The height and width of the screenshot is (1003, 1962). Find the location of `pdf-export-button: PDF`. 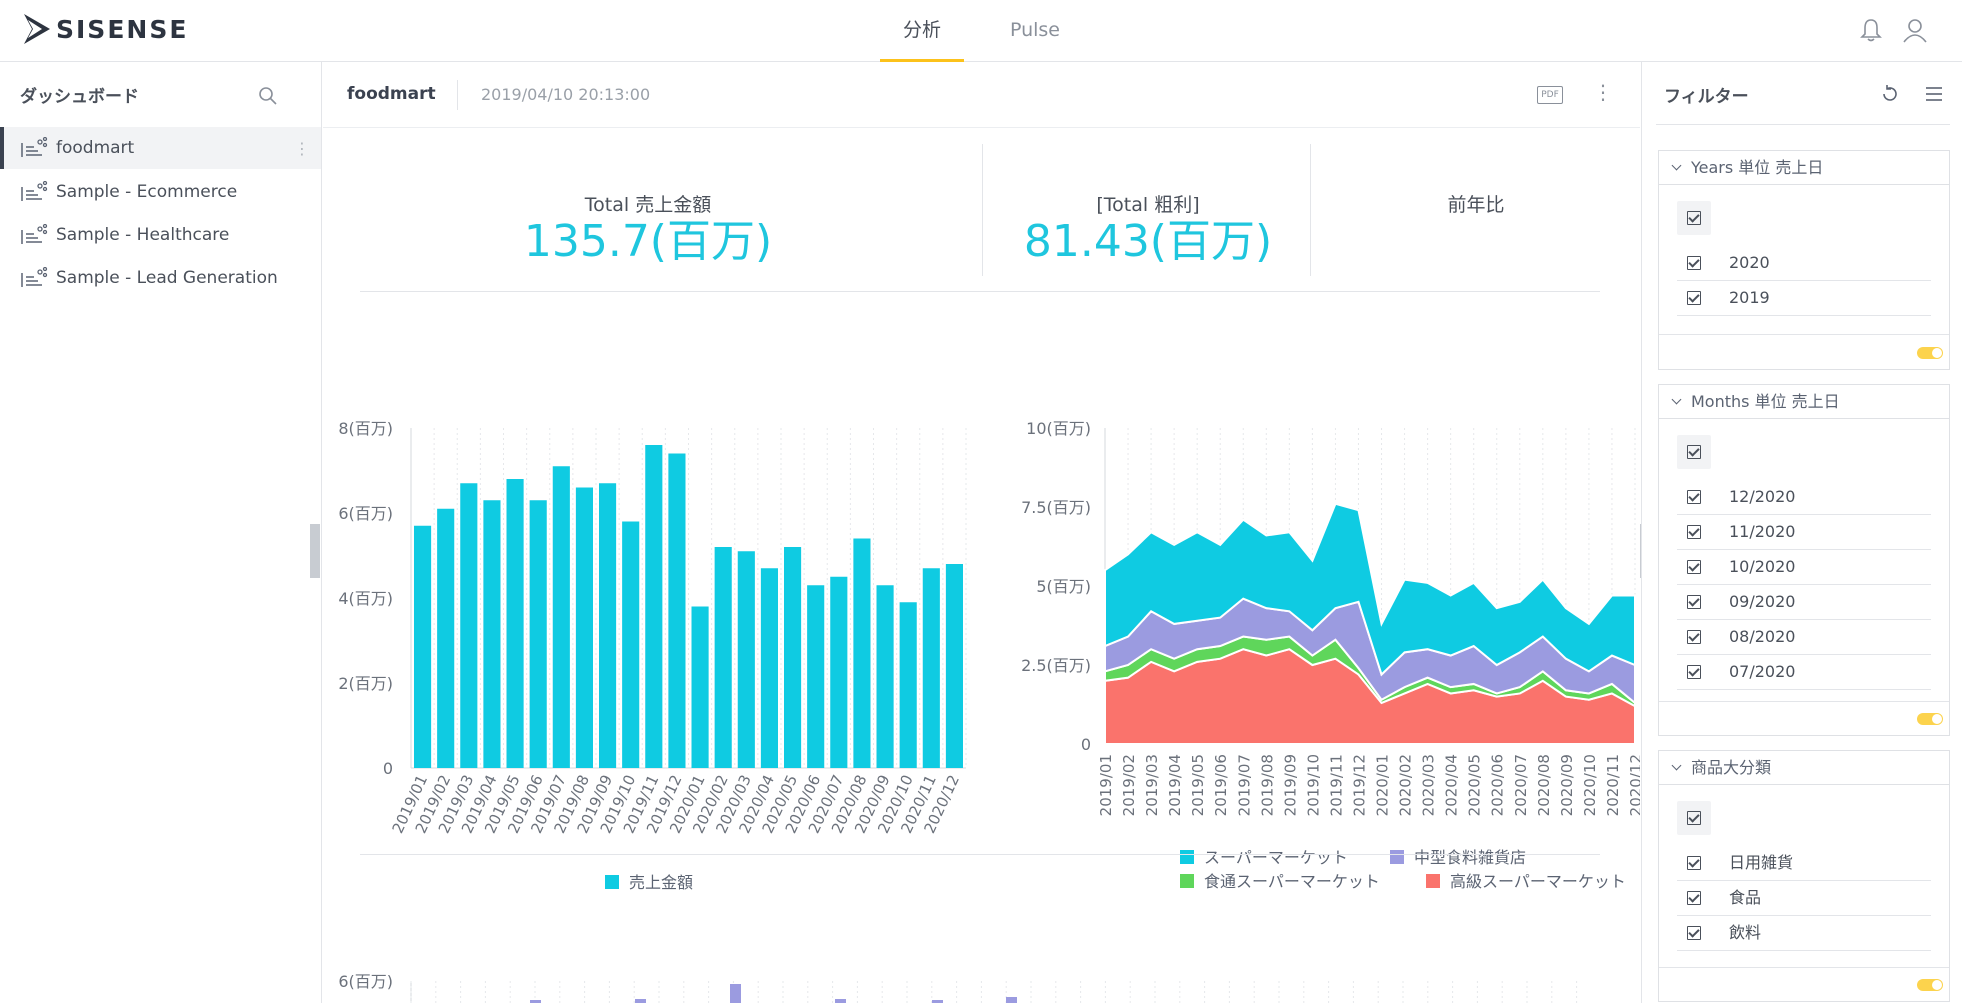

pdf-export-button: PDF is located at coordinates (1550, 95).